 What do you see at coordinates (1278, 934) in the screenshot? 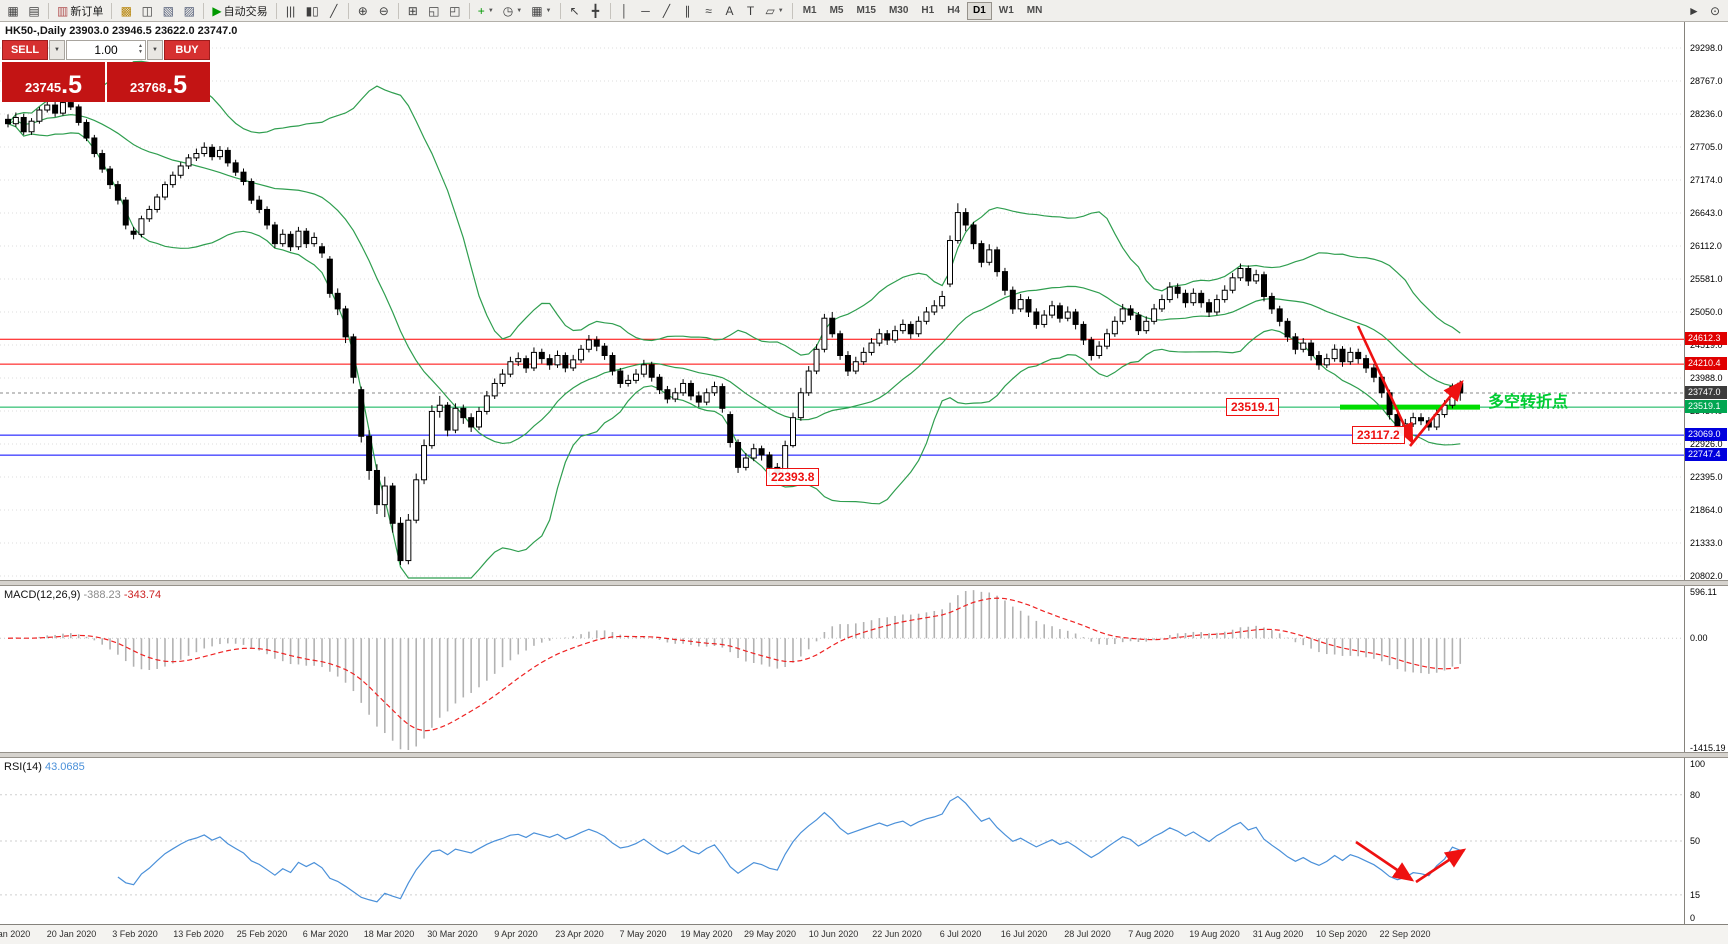
I see `date-label: 31 Aug 2020` at bounding box center [1278, 934].